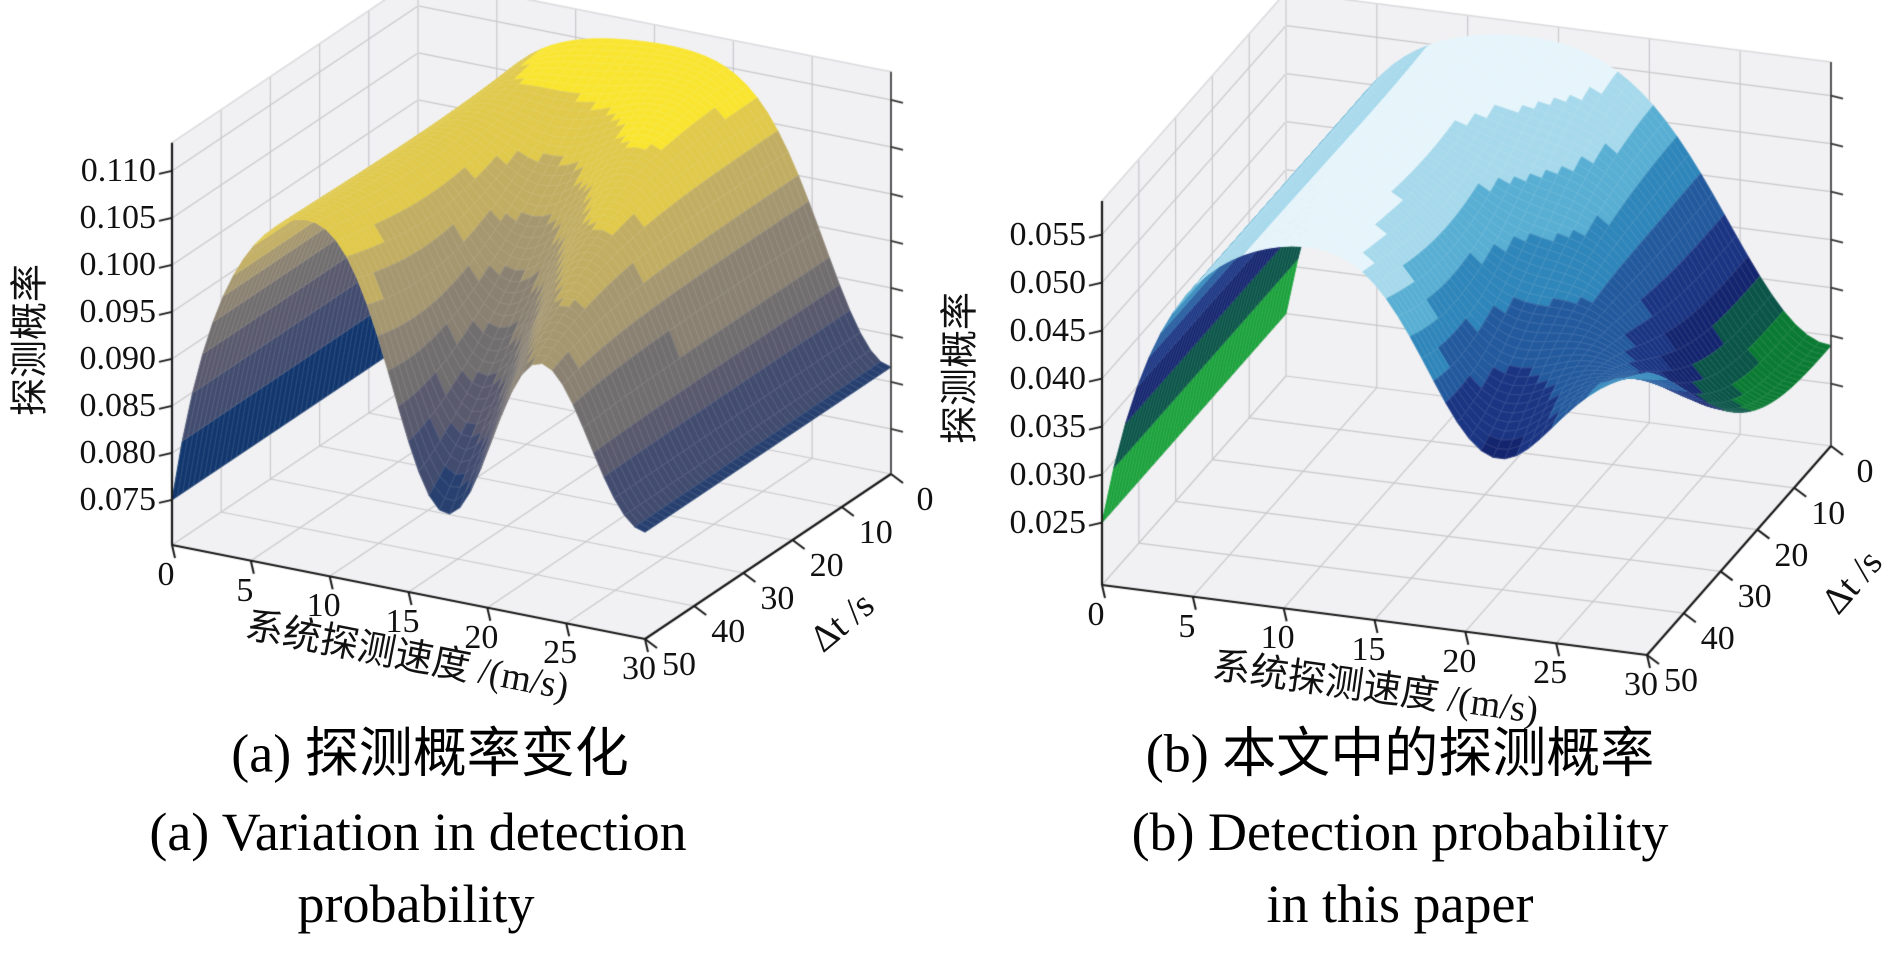  Describe the element at coordinates (416, 904) in the screenshot. I see `plot-a-caption-en-2: probability` at that location.